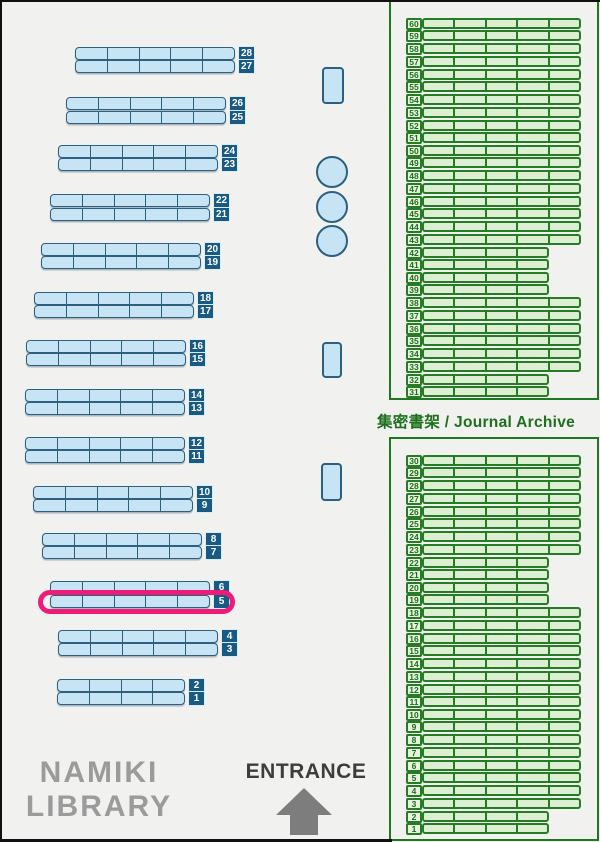 This screenshot has width=600, height=842. What do you see at coordinates (414, 227) in the screenshot?
I see `archive-number-badge-44: 44` at bounding box center [414, 227].